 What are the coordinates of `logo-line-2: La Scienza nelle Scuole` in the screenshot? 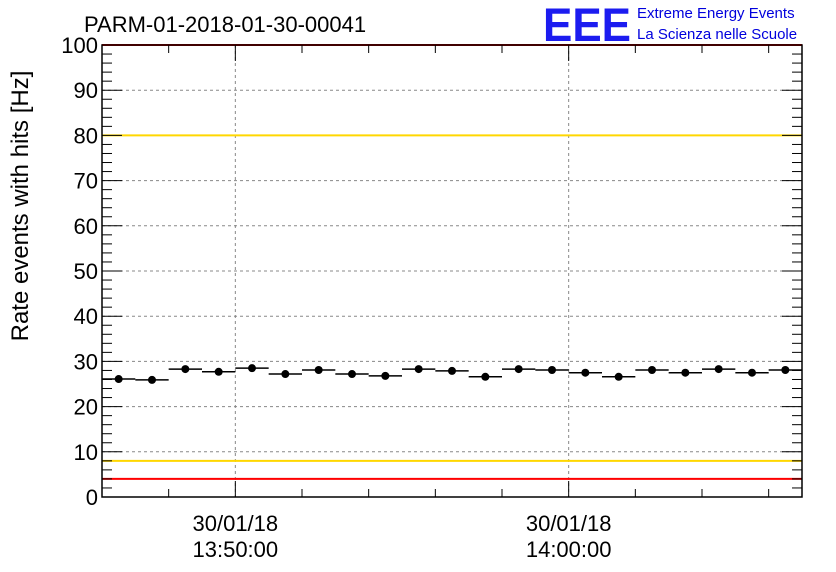 It's located at (717, 34).